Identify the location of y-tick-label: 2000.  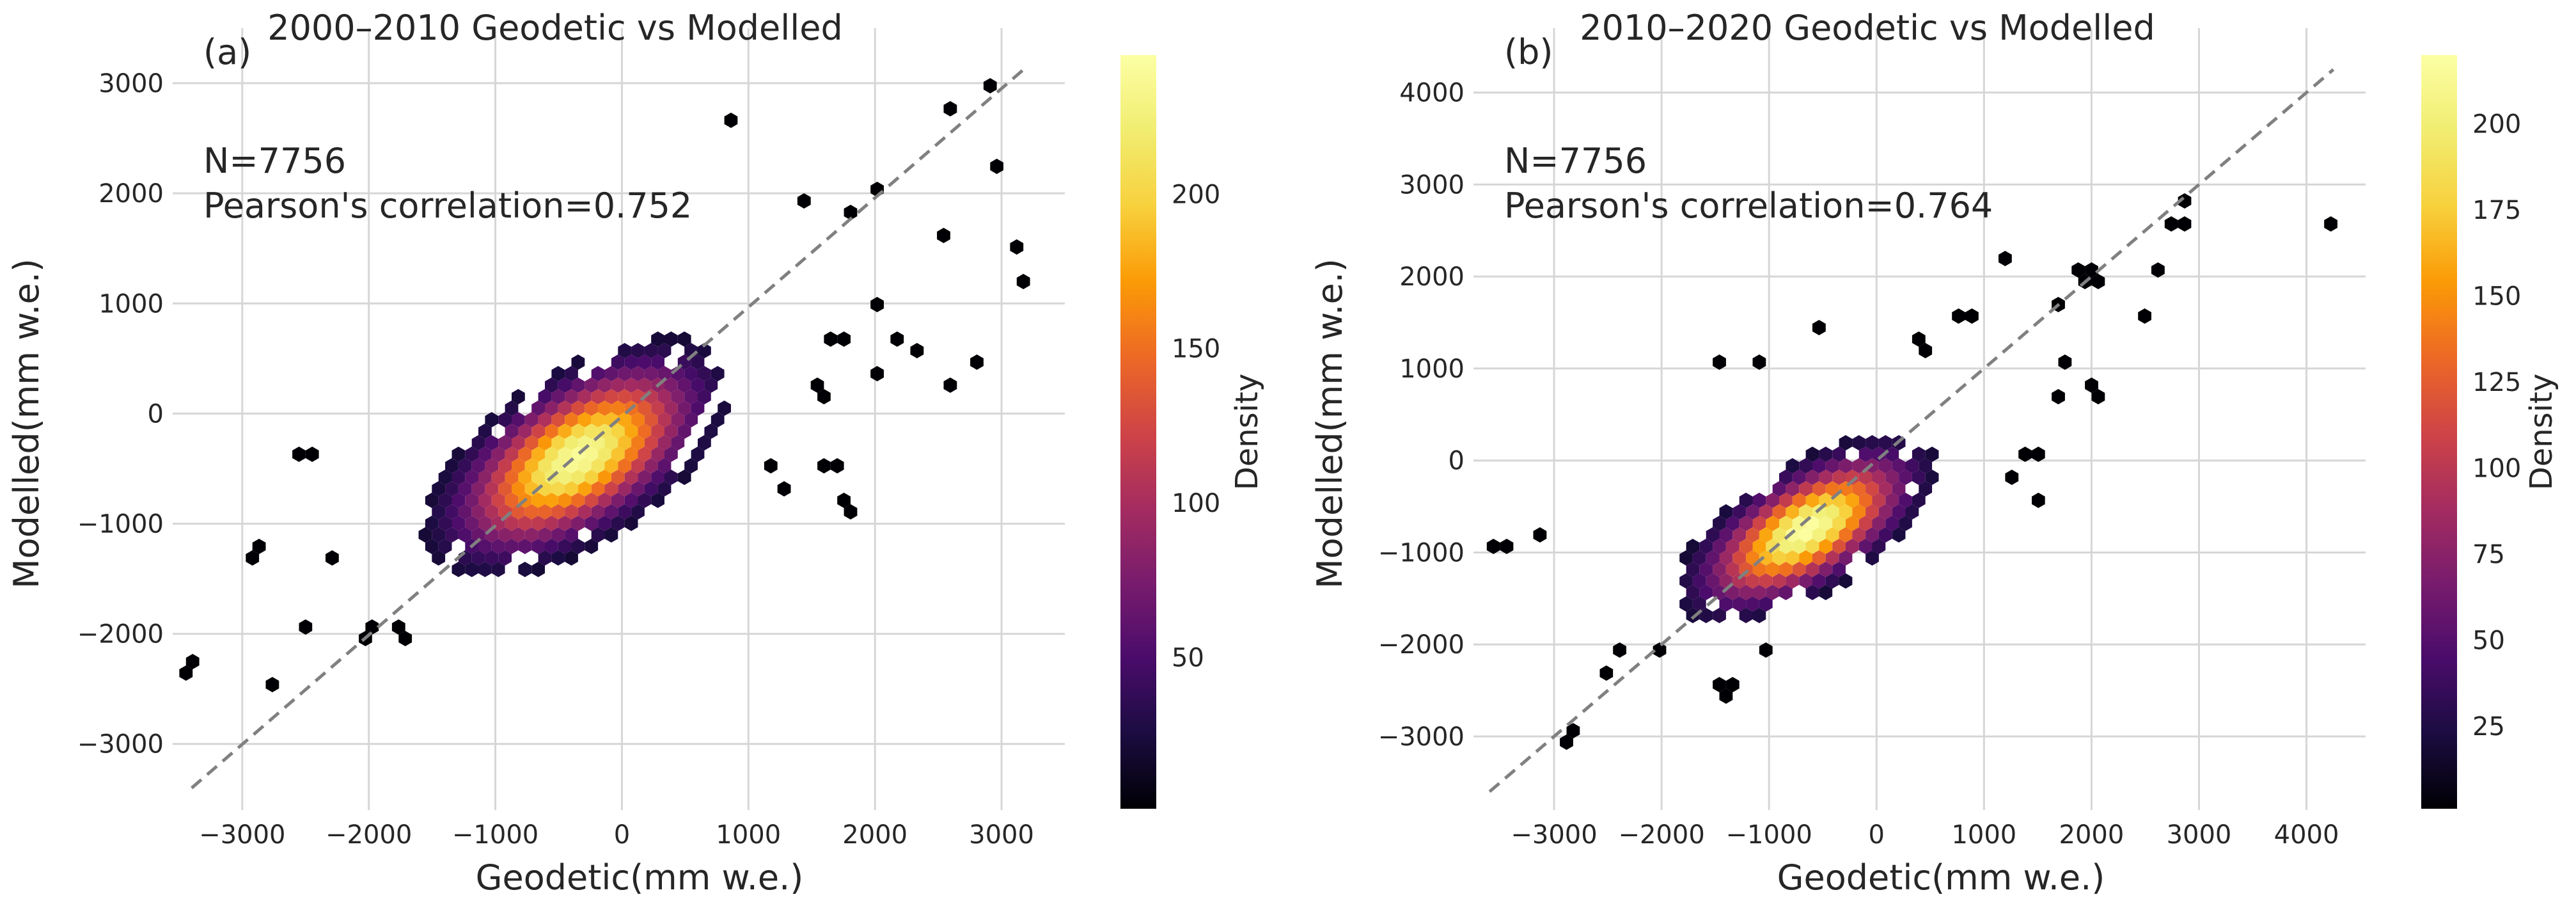
(131, 194).